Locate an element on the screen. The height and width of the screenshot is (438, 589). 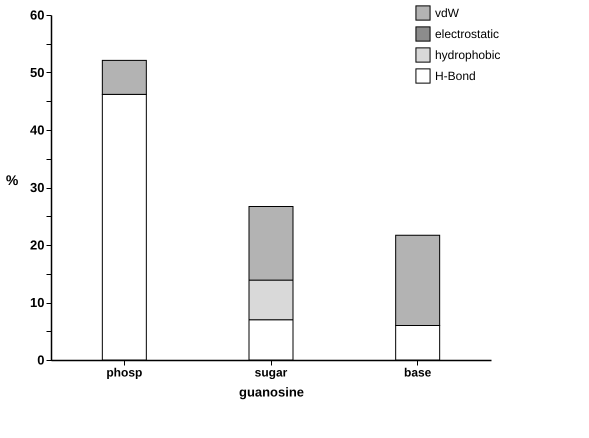
y-axis-title: % is located at coordinates (12, 180).